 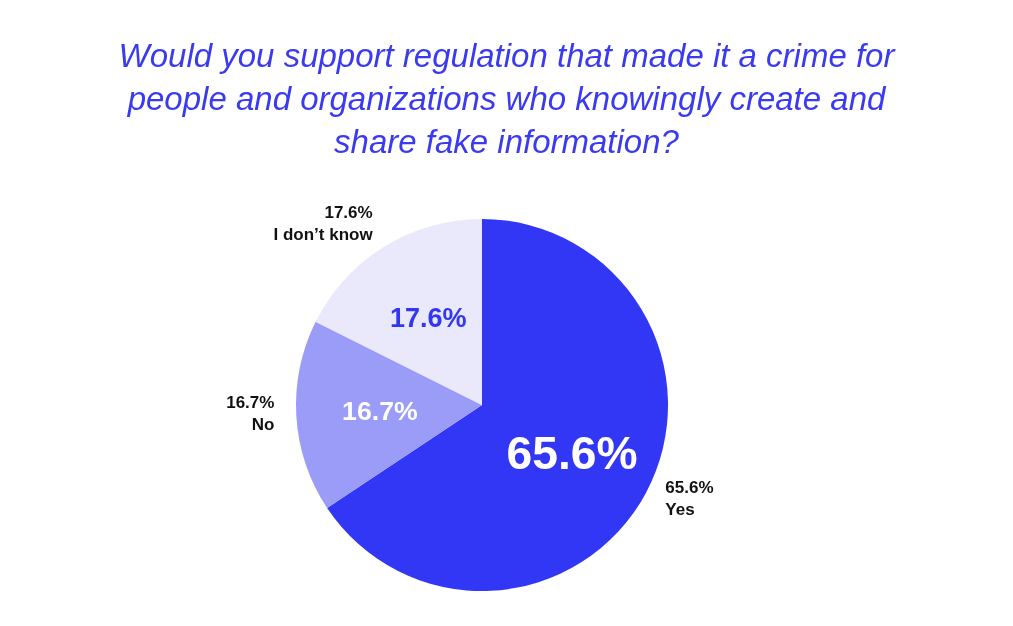 What do you see at coordinates (680, 510) in the screenshot?
I see `slice-label: Yes` at bounding box center [680, 510].